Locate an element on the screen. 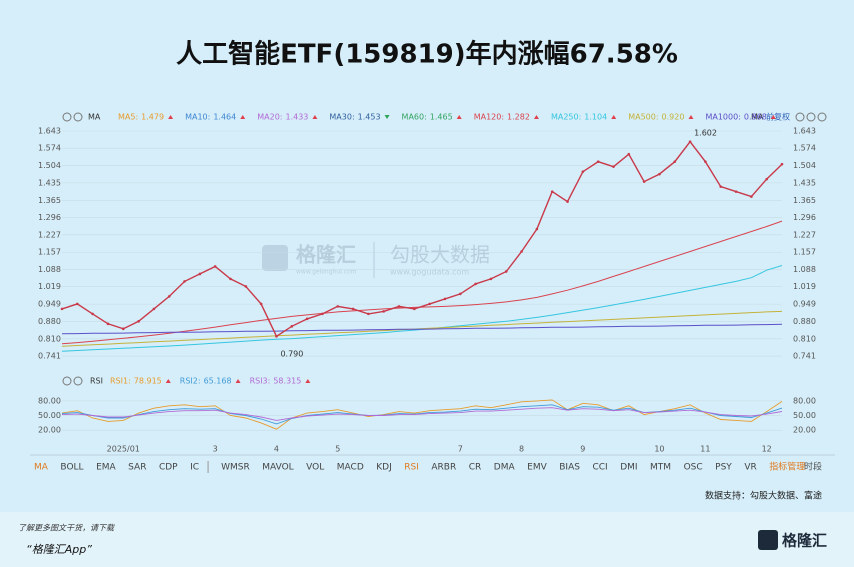  indicator-tab: BIAS is located at coordinates (569, 468).